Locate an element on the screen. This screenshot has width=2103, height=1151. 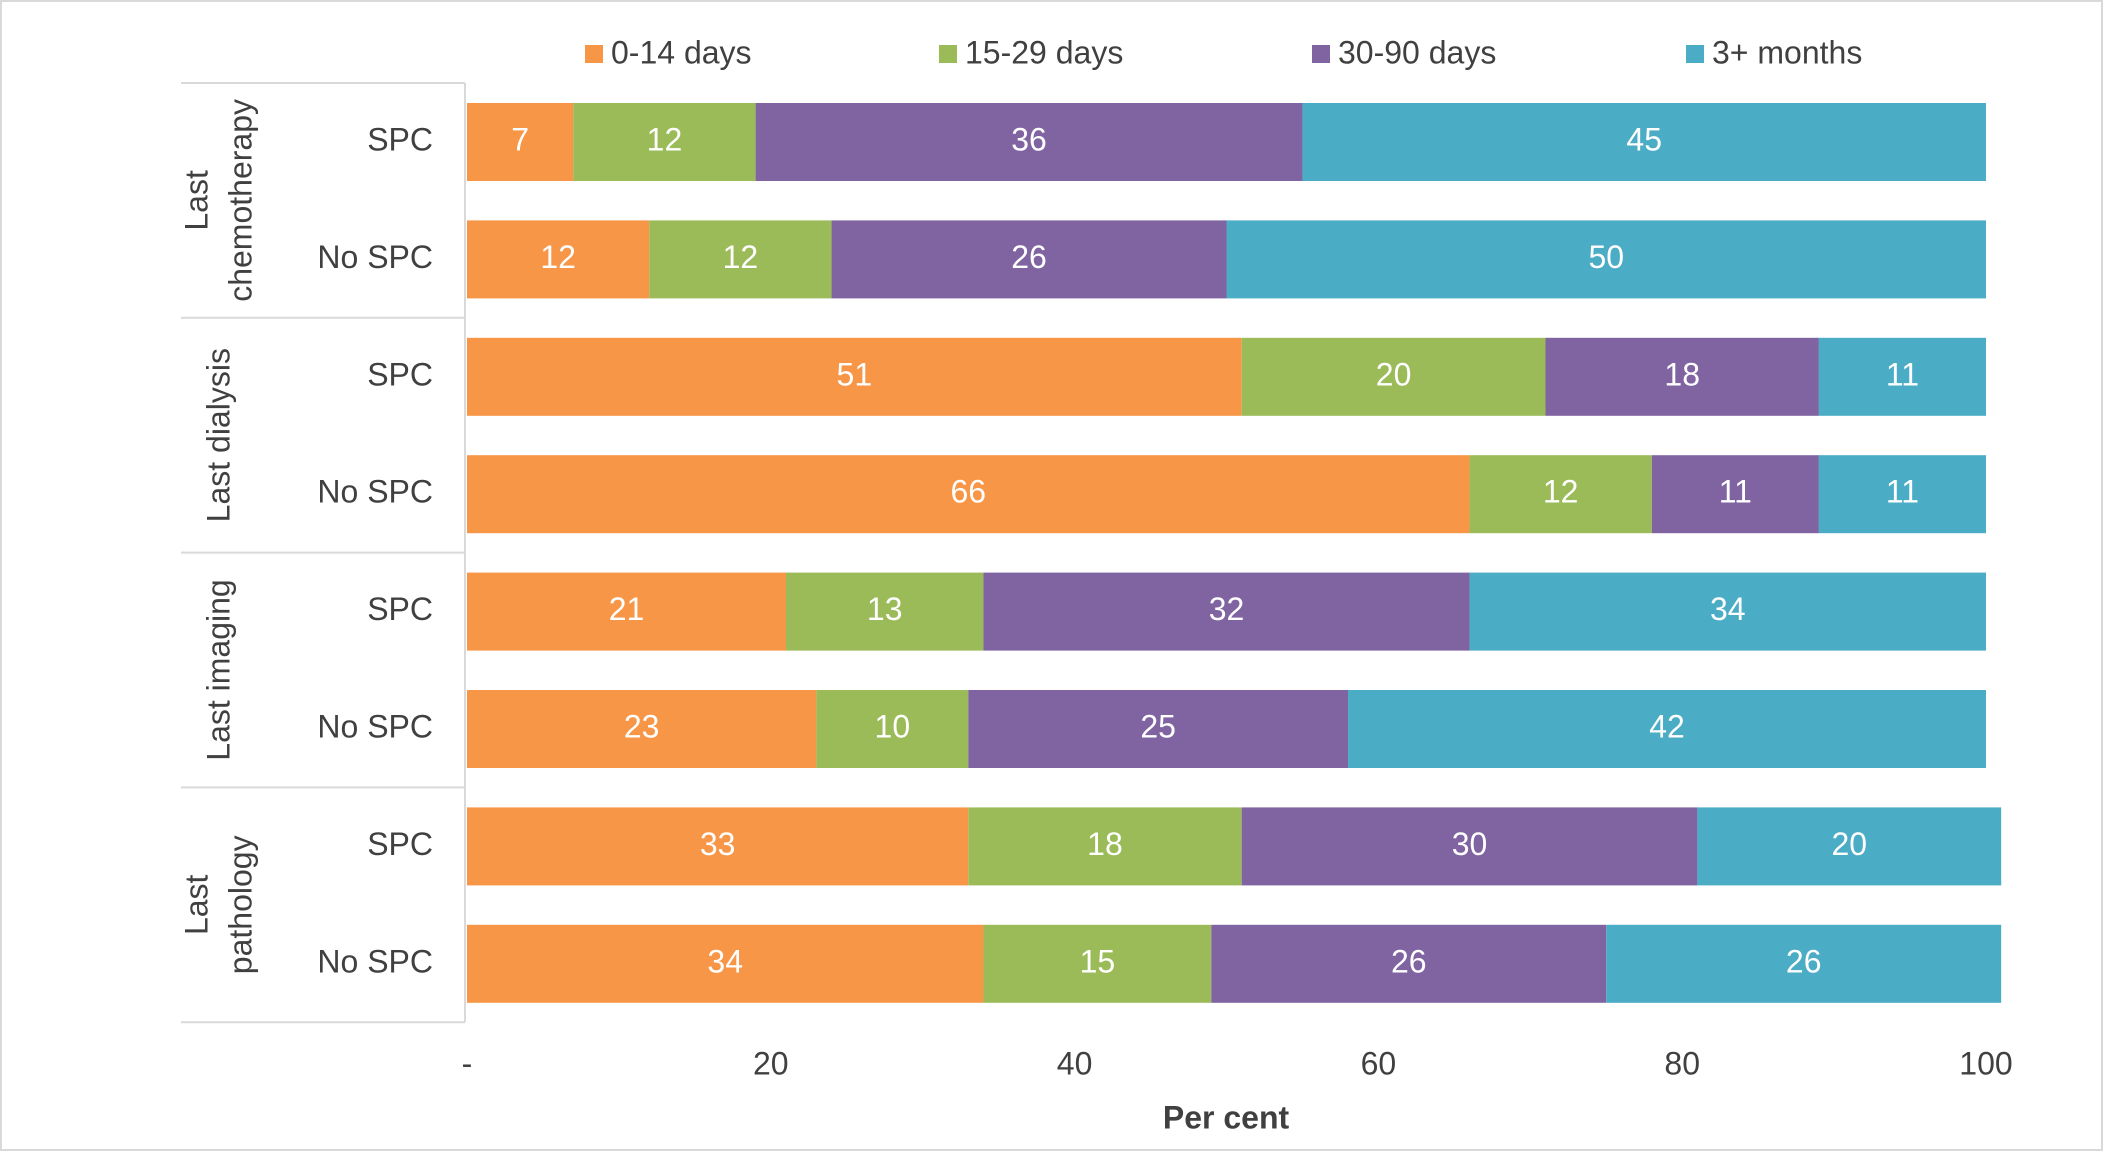
value-label: 30 is located at coordinates (1470, 844).